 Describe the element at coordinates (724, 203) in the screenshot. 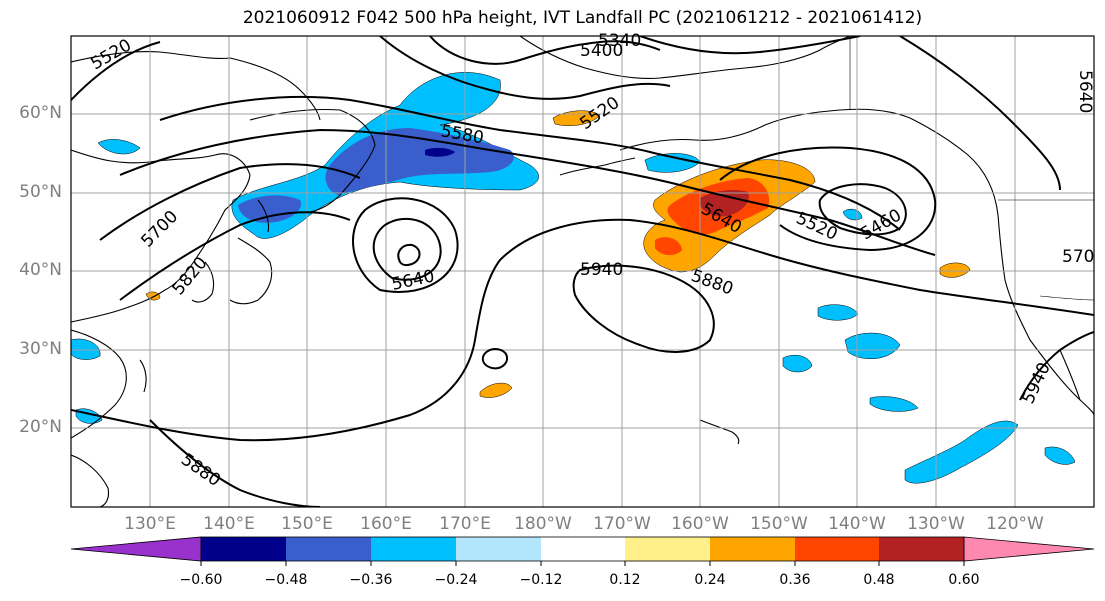

I see `ivt-positive-region-gulf-alaska-strong` at that location.